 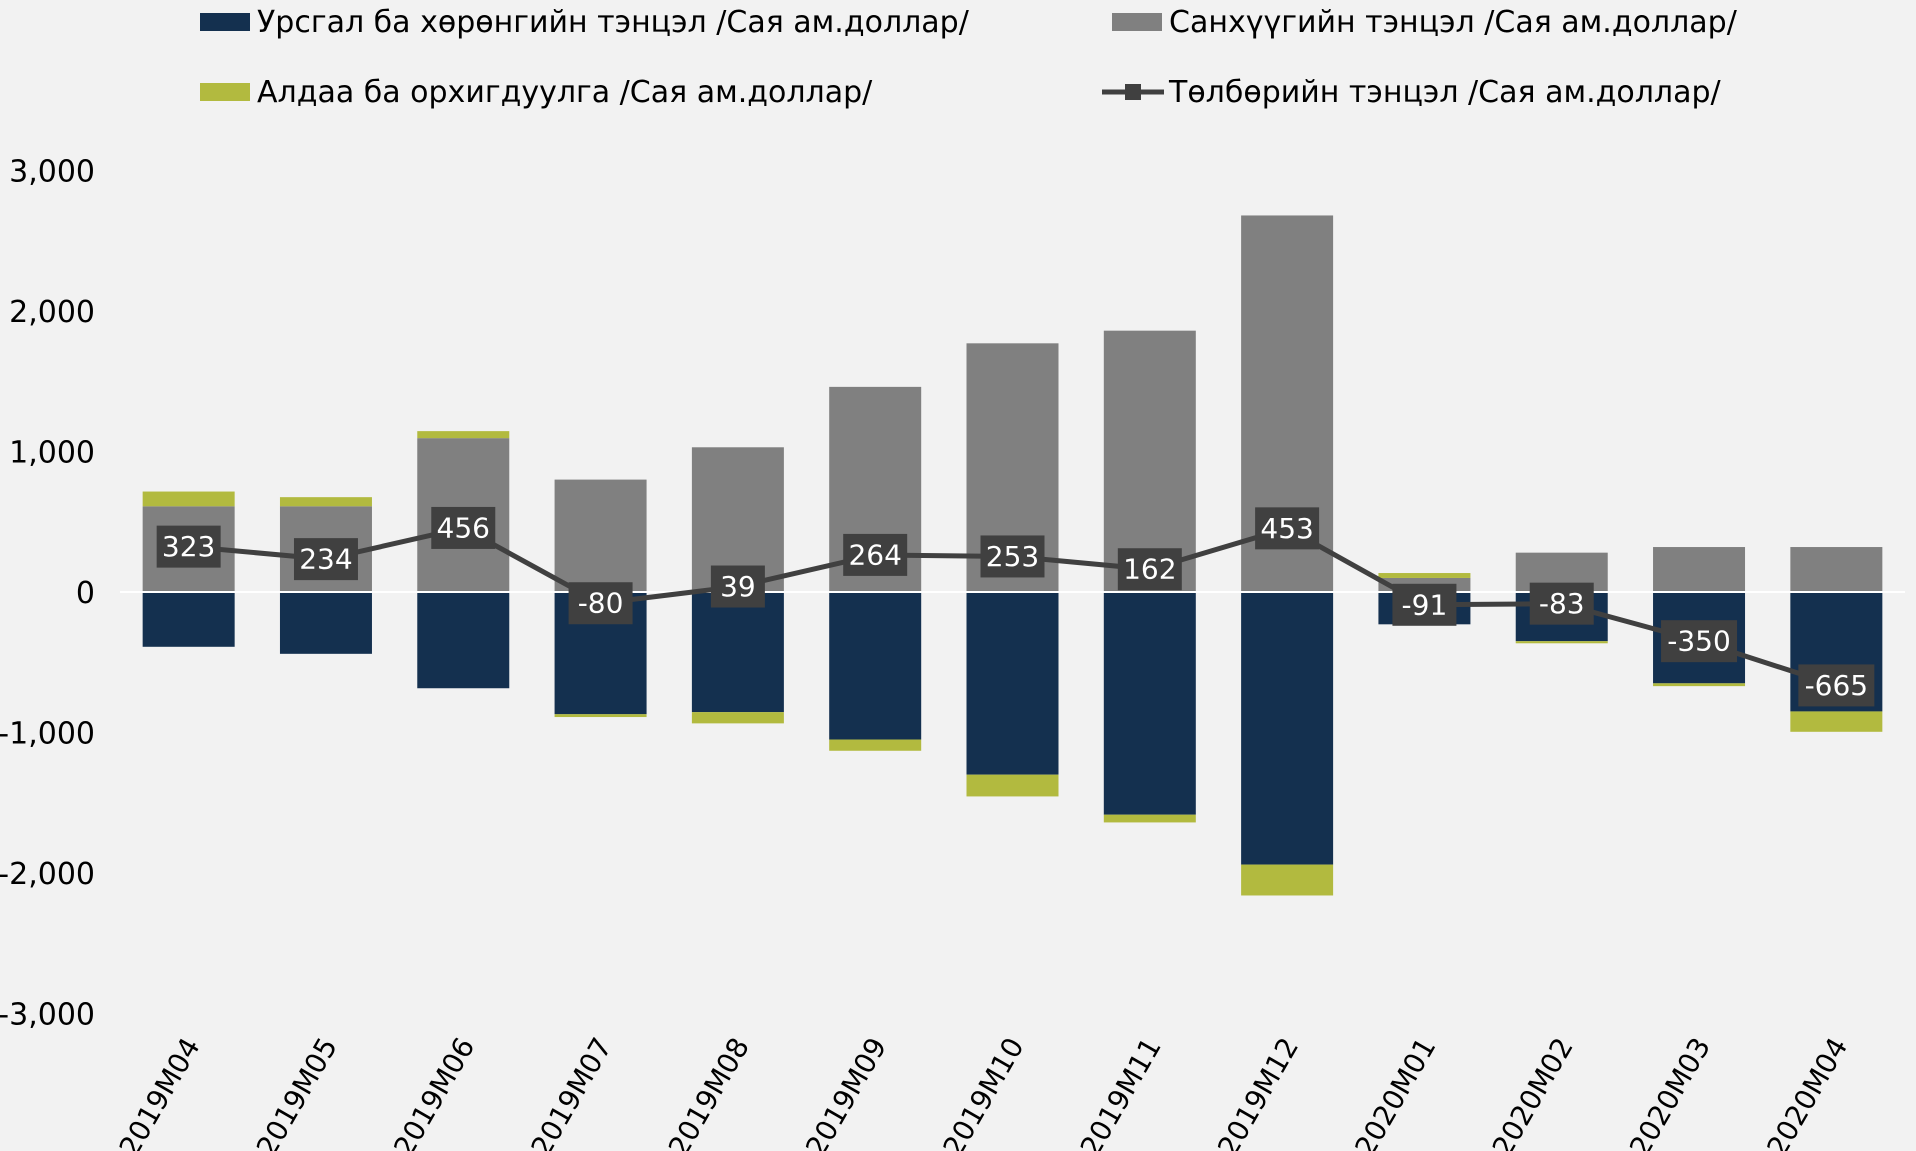 I want to click on x-tick-label: 2019M09, so click(x=846, y=1091).